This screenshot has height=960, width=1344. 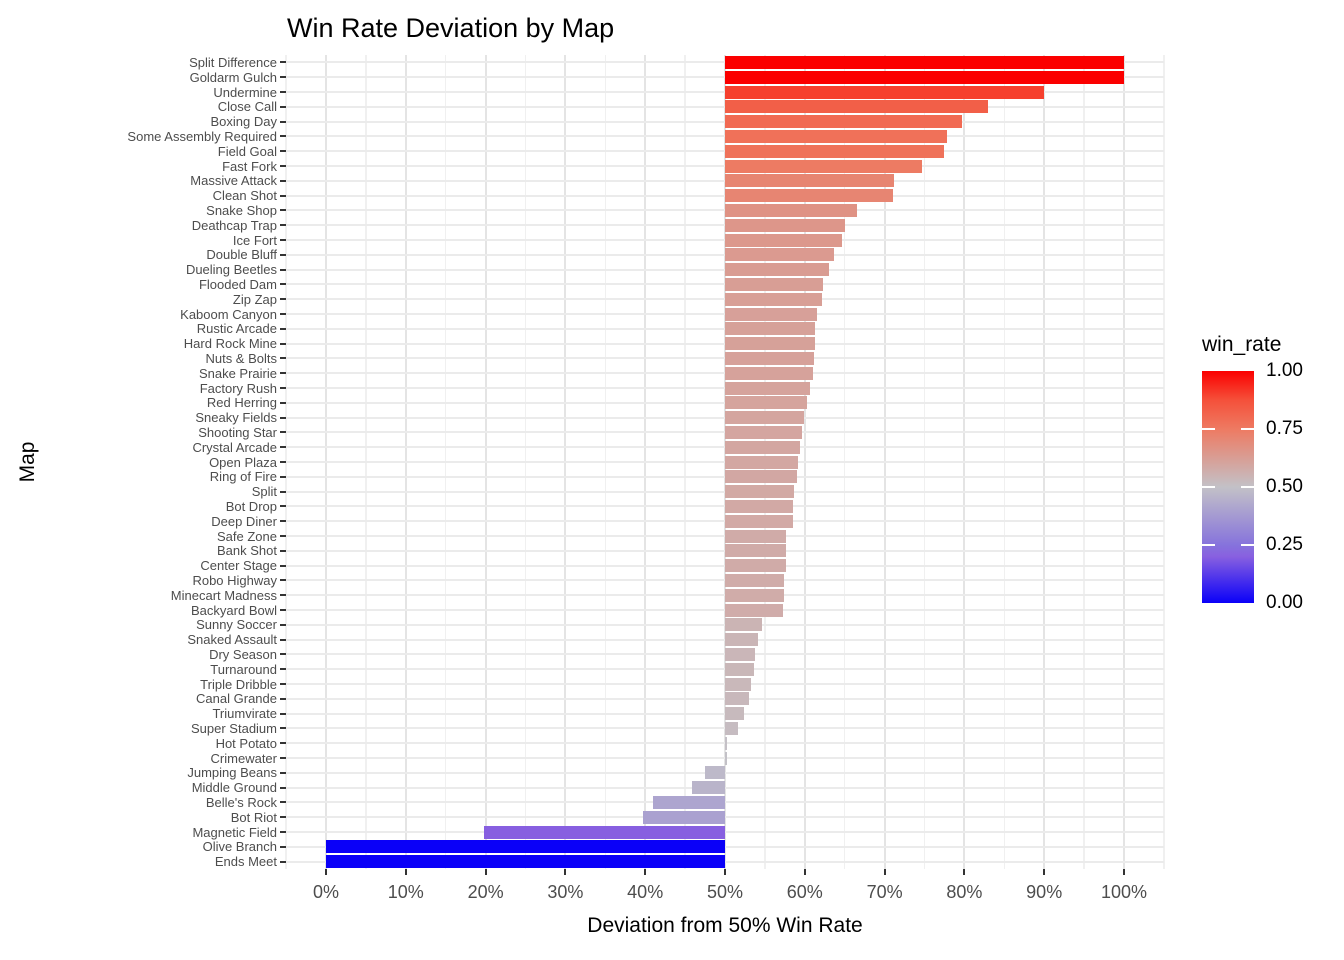 What do you see at coordinates (451, 28) in the screenshot?
I see `chart-title: Win Rate Deviation by Map` at bounding box center [451, 28].